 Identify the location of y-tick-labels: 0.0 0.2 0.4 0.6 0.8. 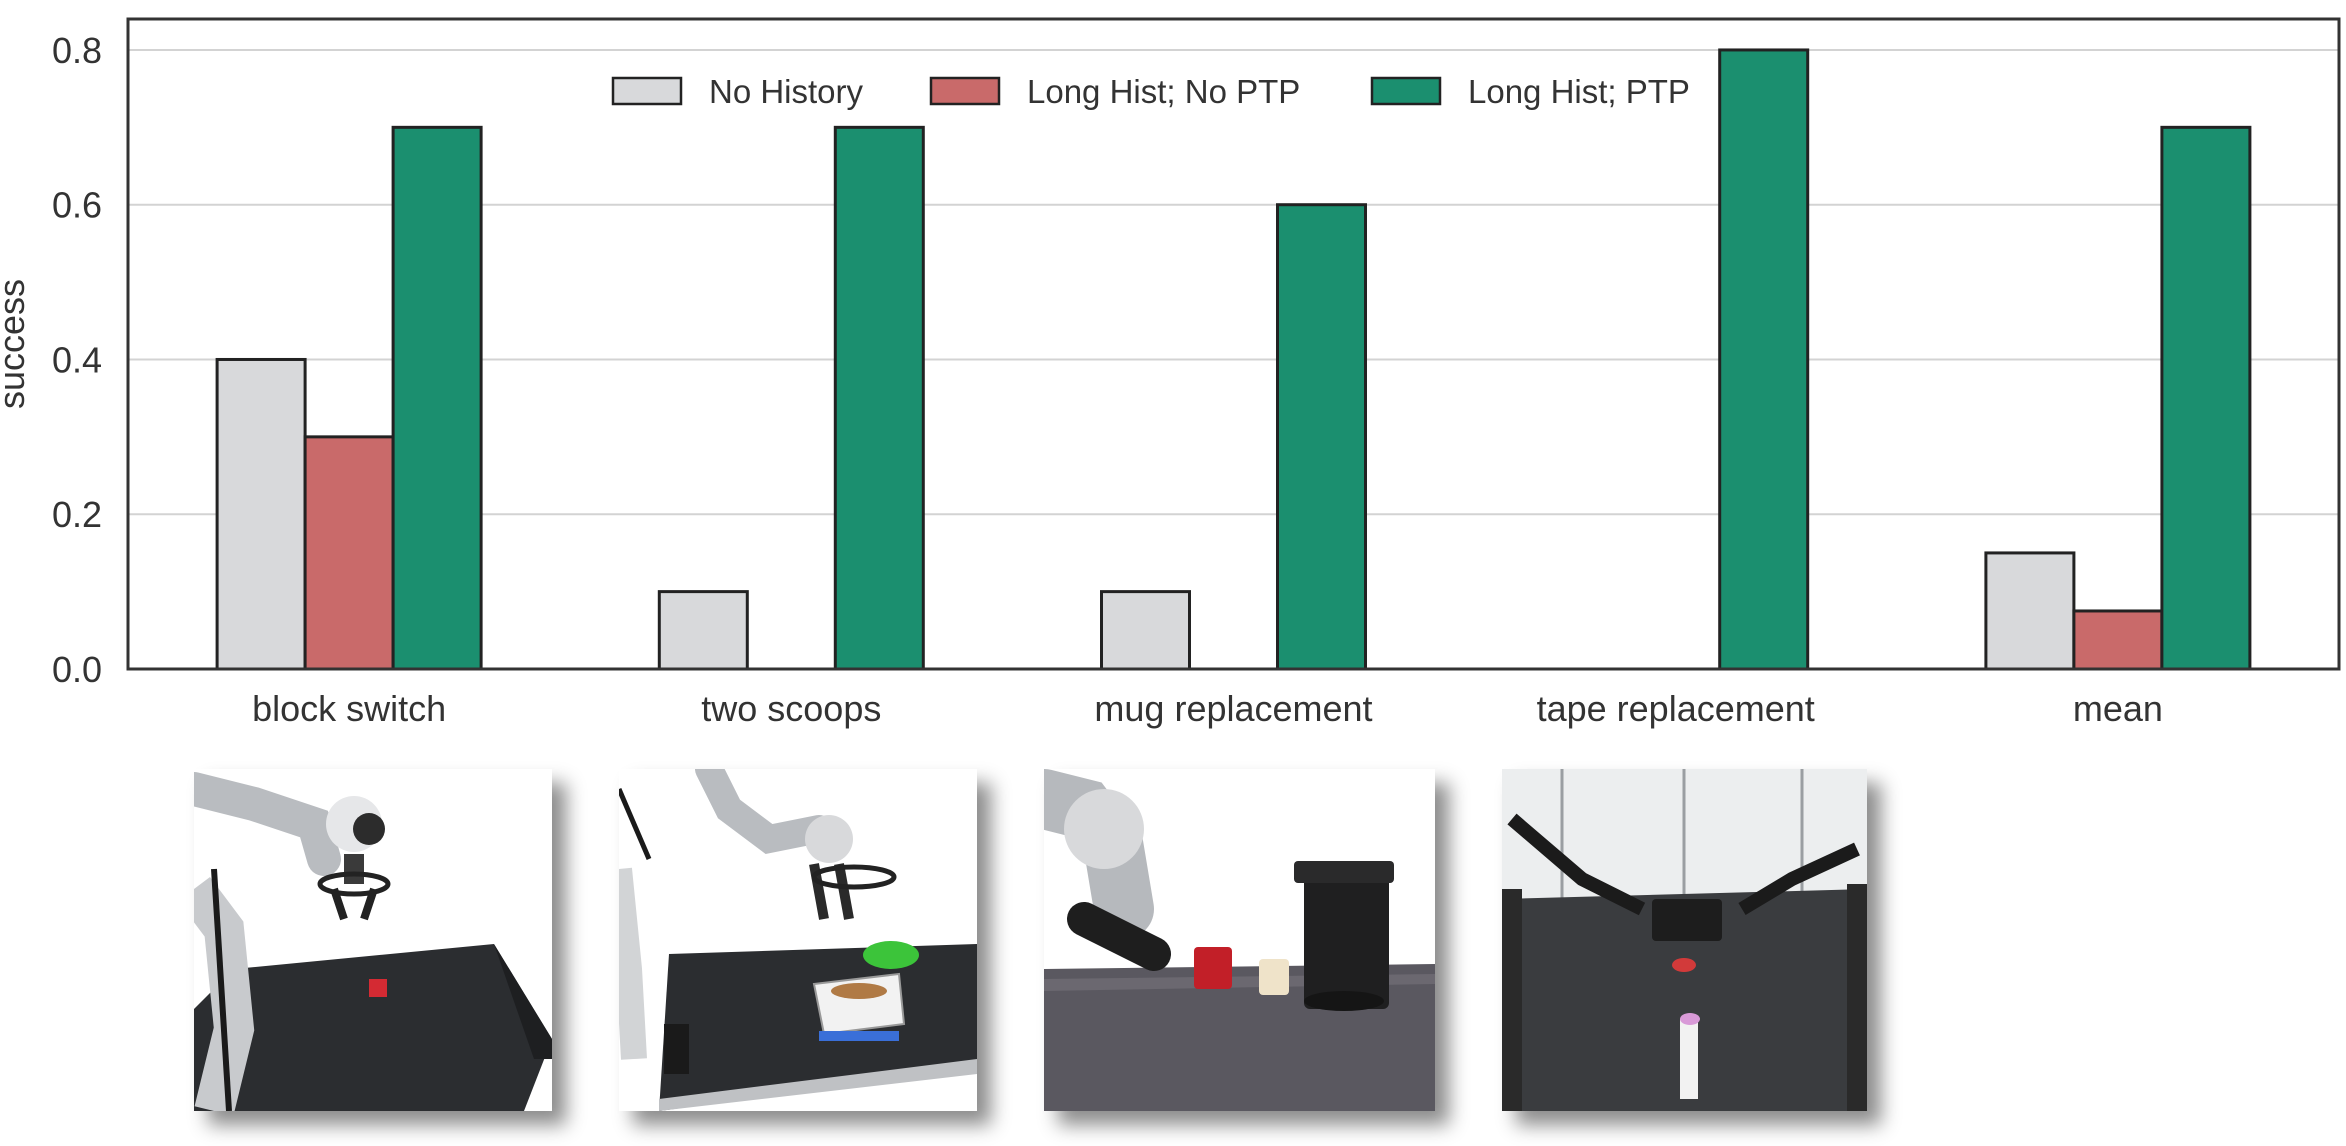
(77, 360).